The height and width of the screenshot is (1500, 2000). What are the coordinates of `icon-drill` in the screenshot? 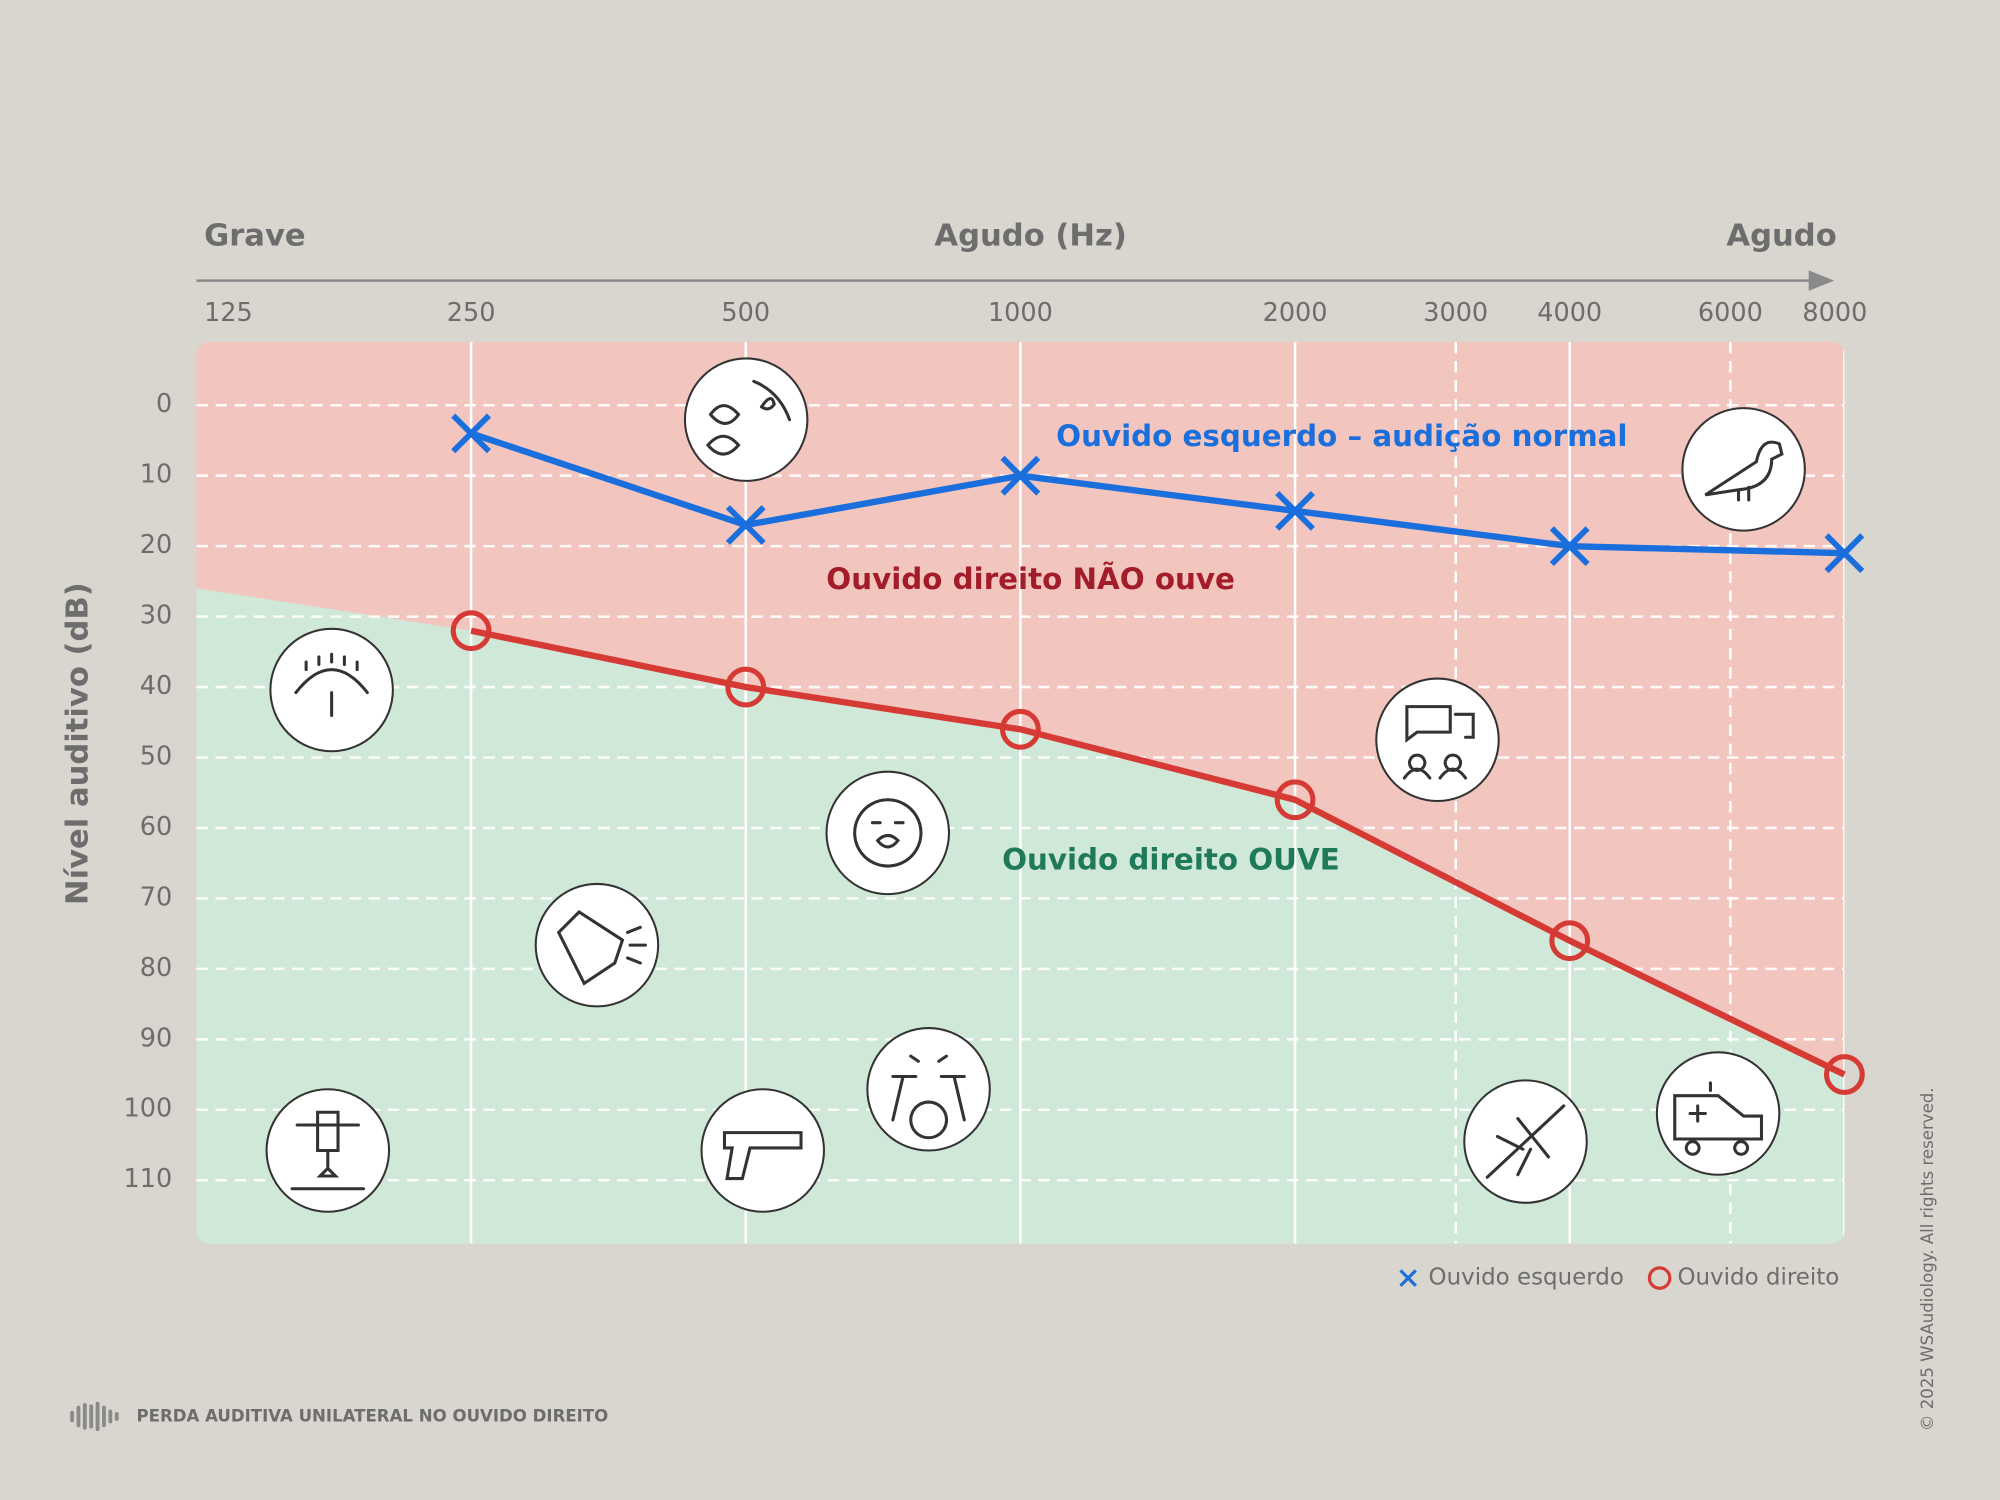 It's located at (328, 1150).